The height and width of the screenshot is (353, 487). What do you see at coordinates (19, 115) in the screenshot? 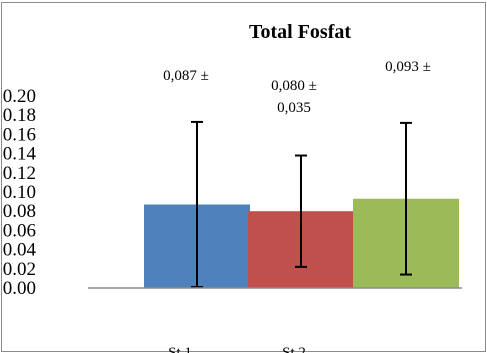
I see `y-tick-label: 0.18` at bounding box center [19, 115].